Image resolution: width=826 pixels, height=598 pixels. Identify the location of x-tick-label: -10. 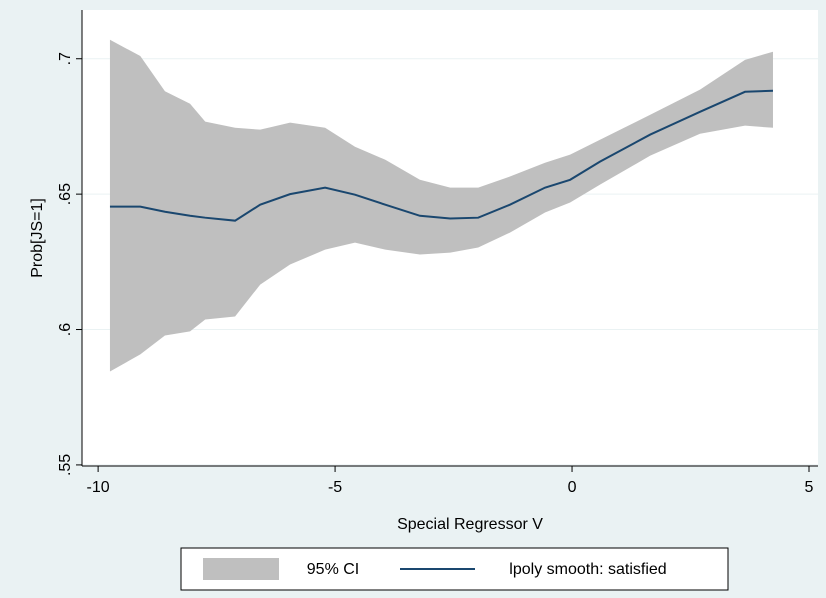
(98, 487).